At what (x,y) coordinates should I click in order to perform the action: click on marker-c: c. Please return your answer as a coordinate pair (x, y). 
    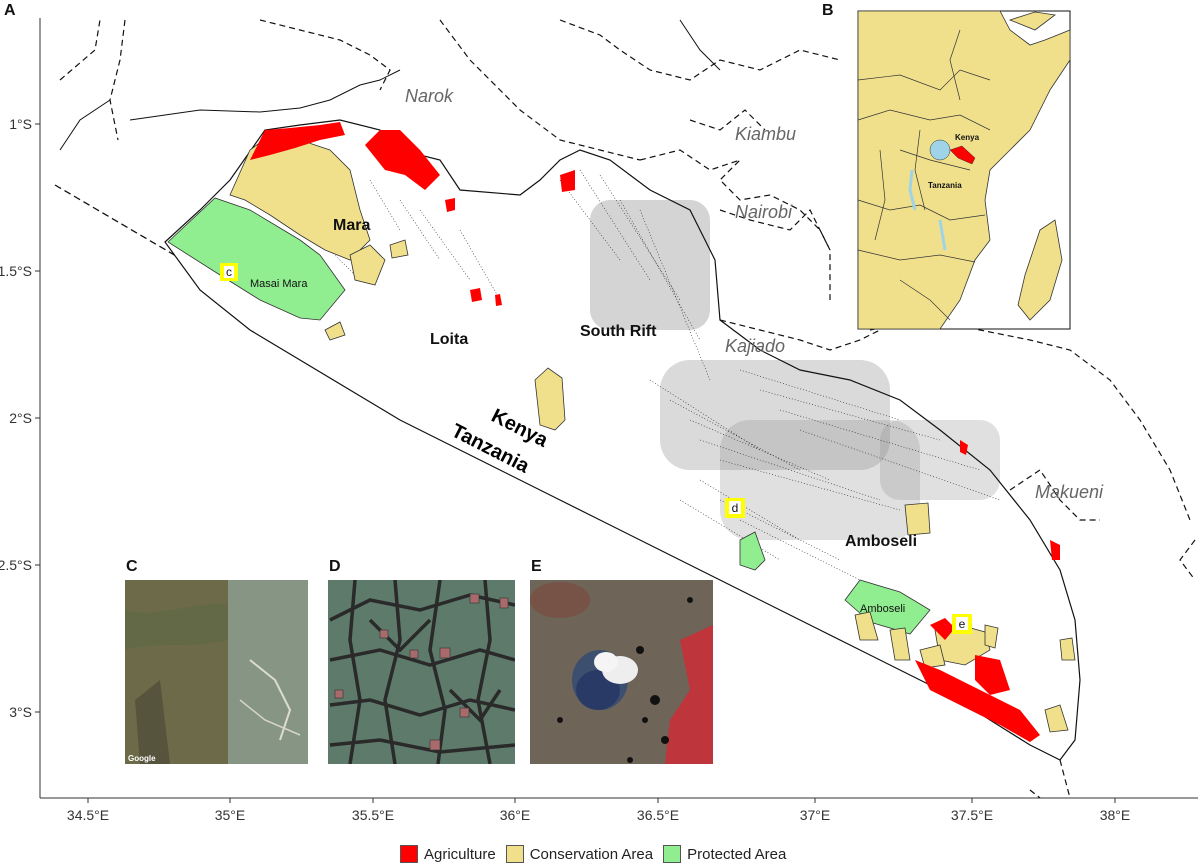
    Looking at the image, I should click on (229, 272).